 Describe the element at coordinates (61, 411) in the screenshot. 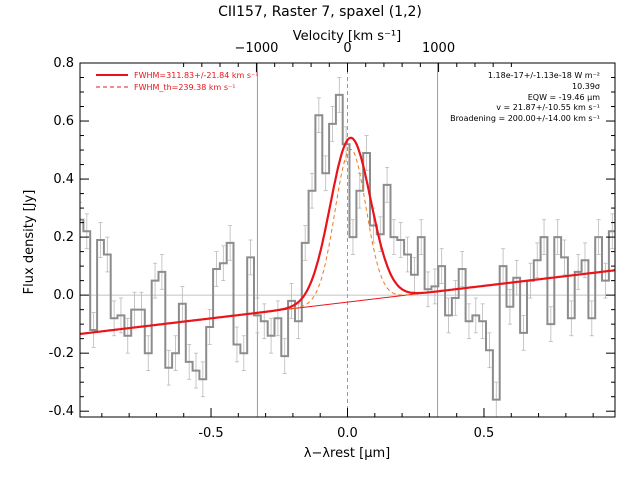

I see `y-tick-label: -0.4` at that location.